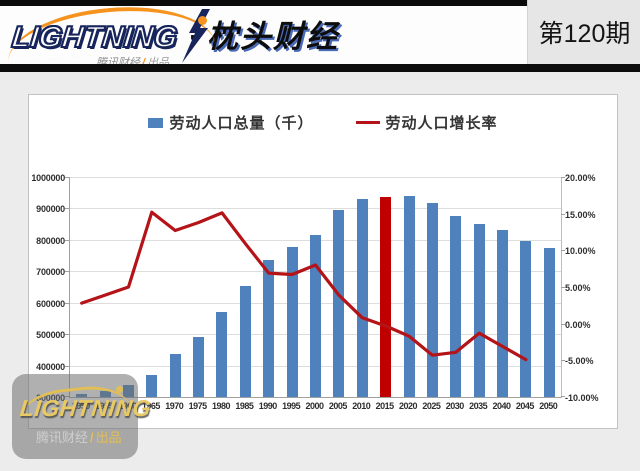 The image size is (640, 471). Describe the element at coordinates (338, 406) in the screenshot. I see `x-axis-label: 2005` at that location.